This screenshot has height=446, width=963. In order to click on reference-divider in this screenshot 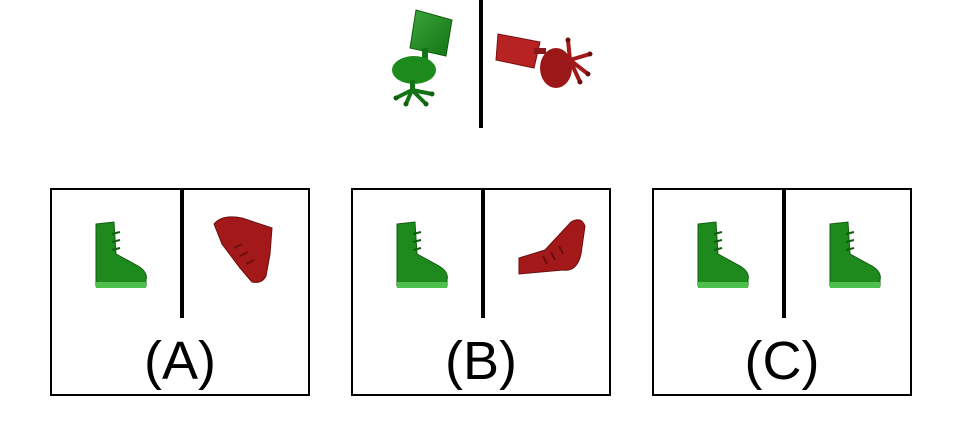, I will do `click(481, 64)`.